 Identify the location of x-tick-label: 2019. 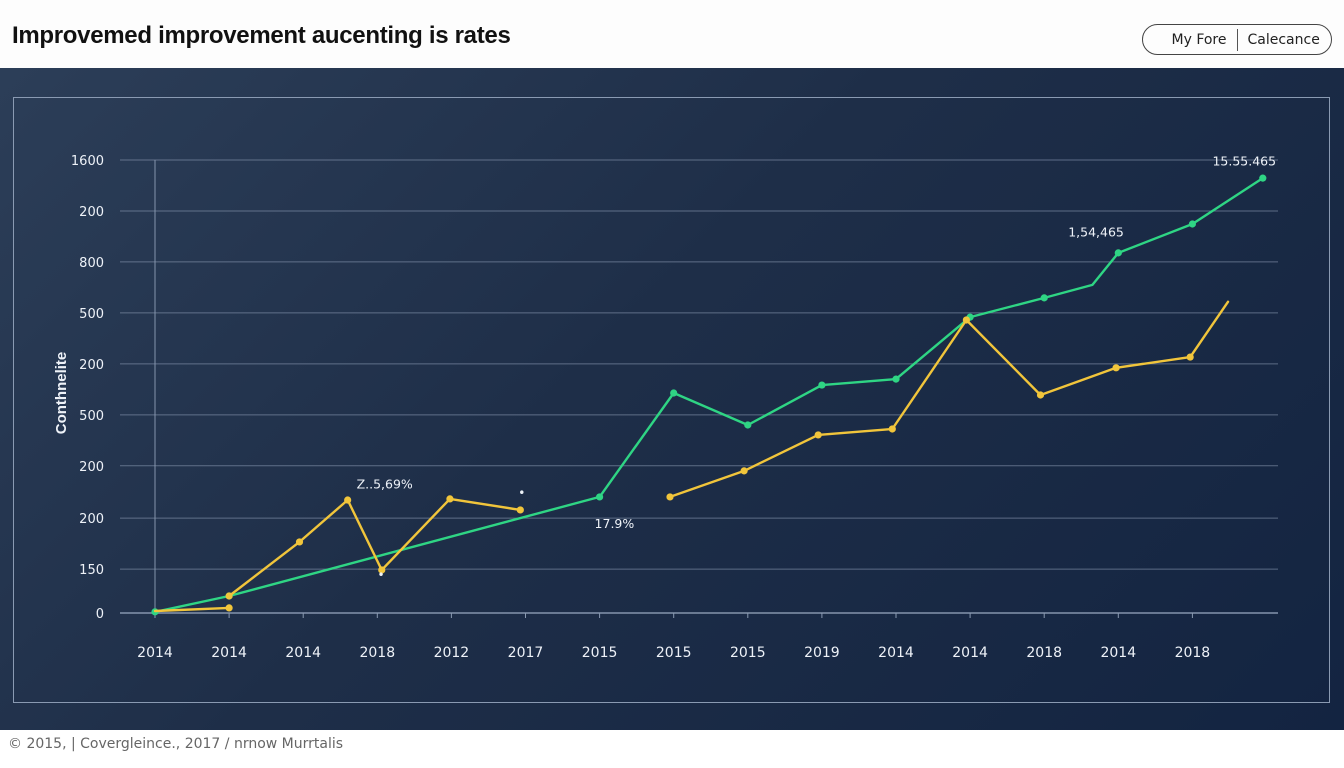
(822, 653).